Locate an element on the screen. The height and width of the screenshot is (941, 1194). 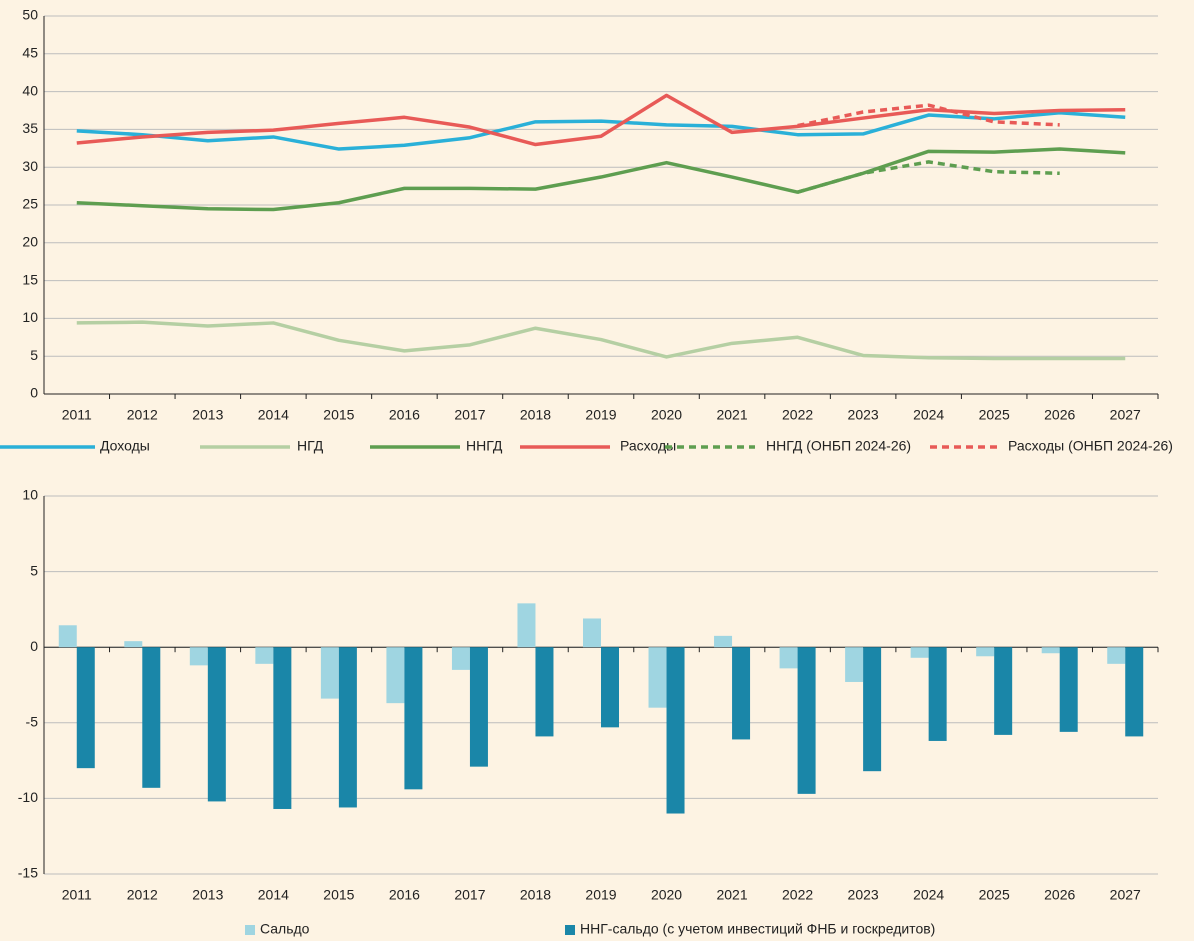
legend-label: Расходы is located at coordinates (648, 446).